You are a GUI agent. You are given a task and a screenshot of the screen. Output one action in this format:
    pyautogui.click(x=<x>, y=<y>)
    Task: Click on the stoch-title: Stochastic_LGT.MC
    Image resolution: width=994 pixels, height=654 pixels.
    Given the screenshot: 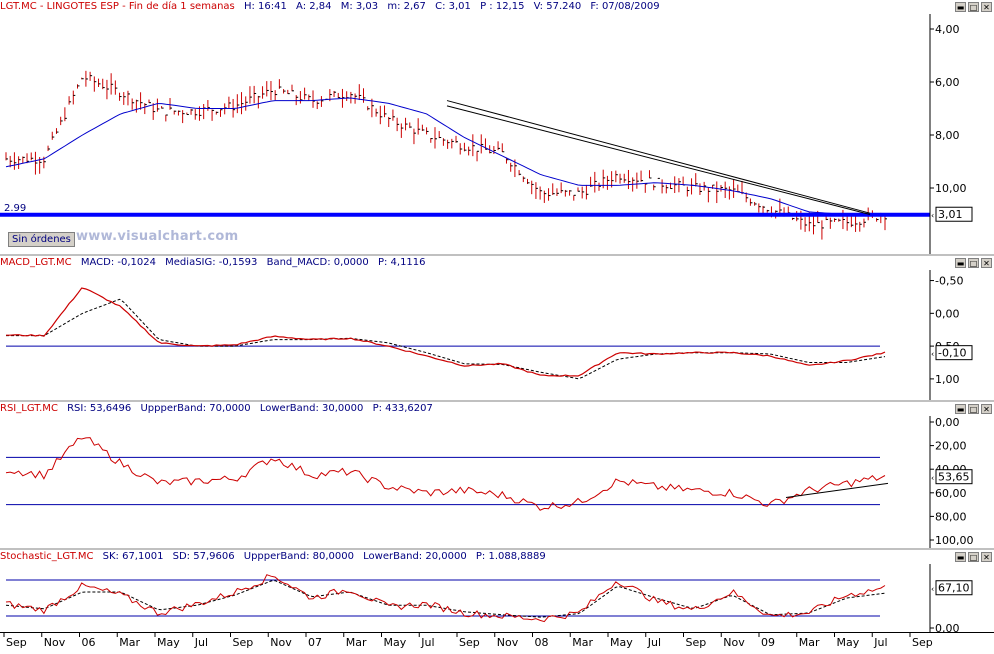 What is the action you would take?
    pyautogui.click(x=47, y=556)
    